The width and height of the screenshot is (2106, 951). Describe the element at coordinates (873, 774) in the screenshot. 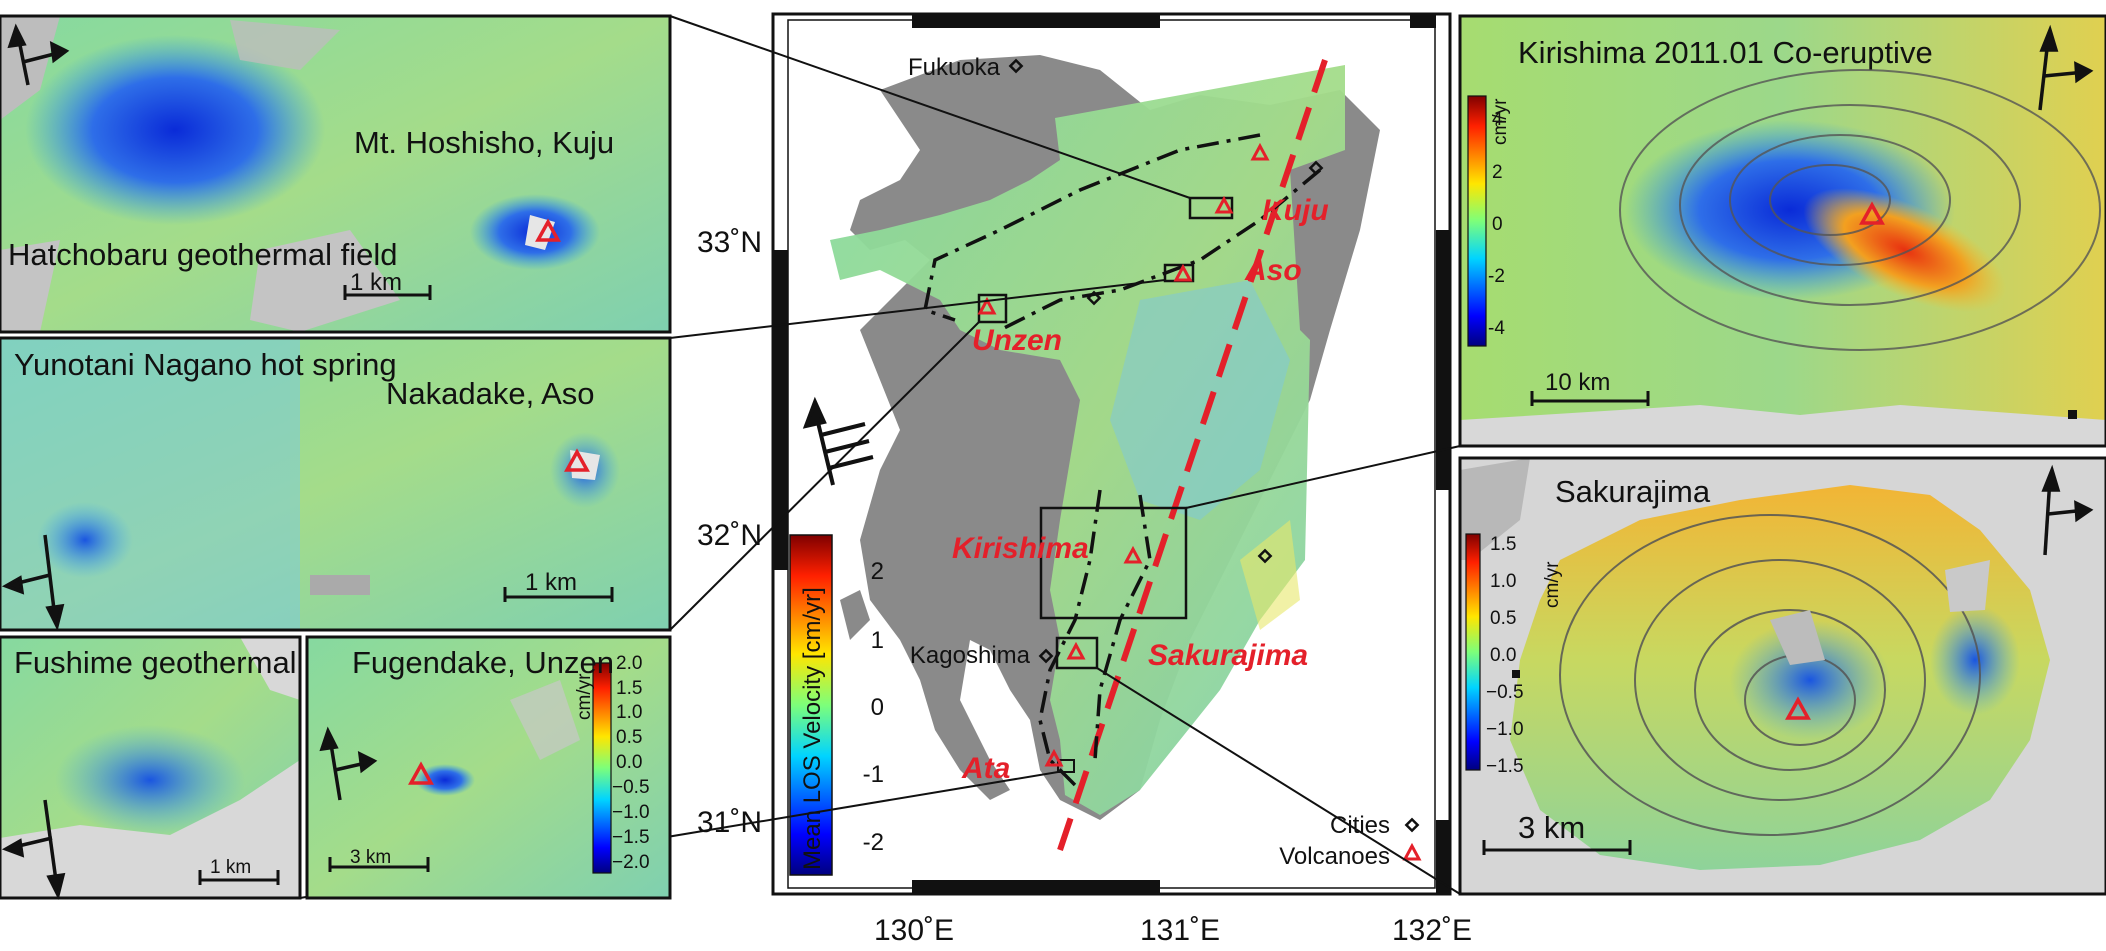

I see `colorbar-tick: -1` at that location.